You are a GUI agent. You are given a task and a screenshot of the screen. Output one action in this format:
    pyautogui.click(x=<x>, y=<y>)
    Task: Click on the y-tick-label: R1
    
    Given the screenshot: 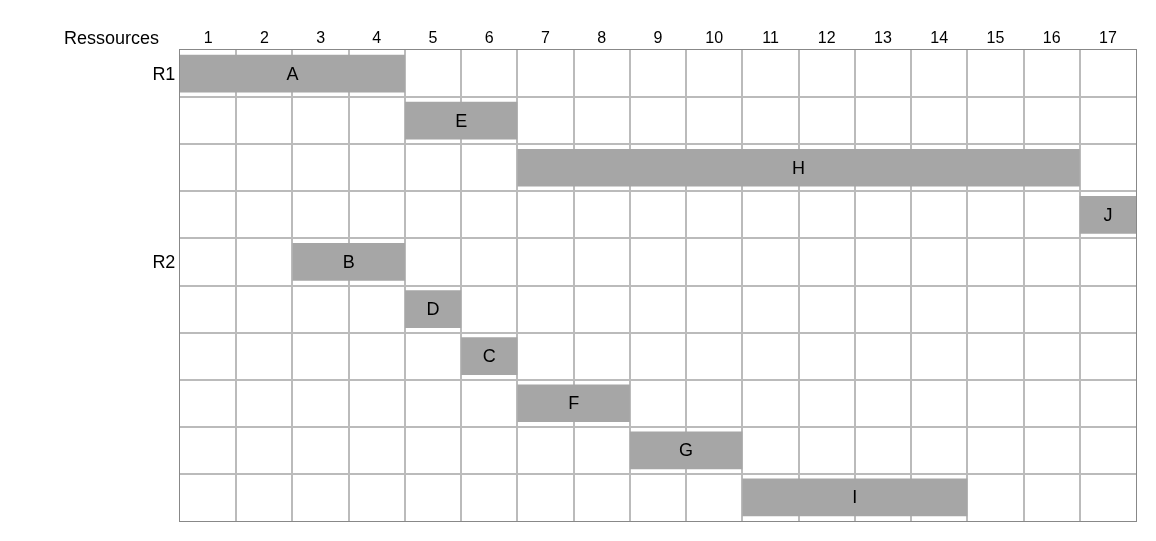 What is the action you would take?
    pyautogui.click(x=164, y=73)
    